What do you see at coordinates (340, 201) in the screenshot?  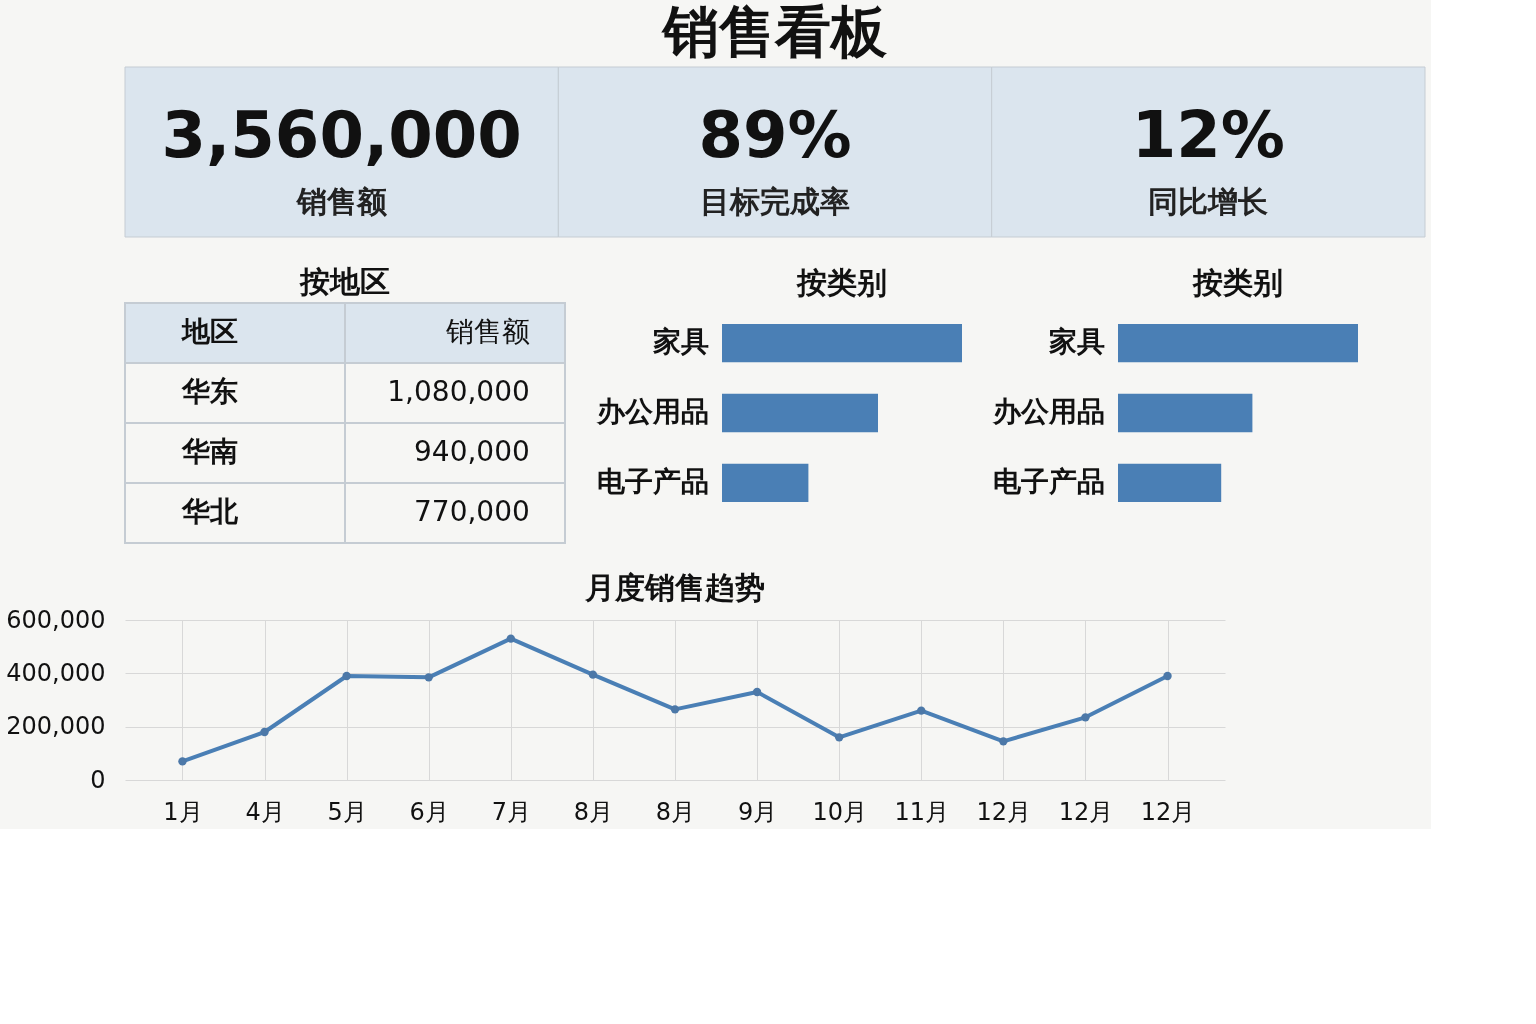 I see `category-label: 销售额` at bounding box center [340, 201].